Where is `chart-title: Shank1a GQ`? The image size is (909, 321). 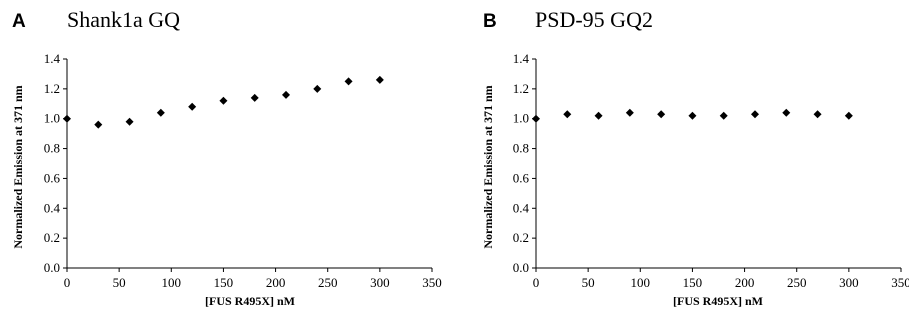 chart-title: Shank1a GQ is located at coordinates (123, 19).